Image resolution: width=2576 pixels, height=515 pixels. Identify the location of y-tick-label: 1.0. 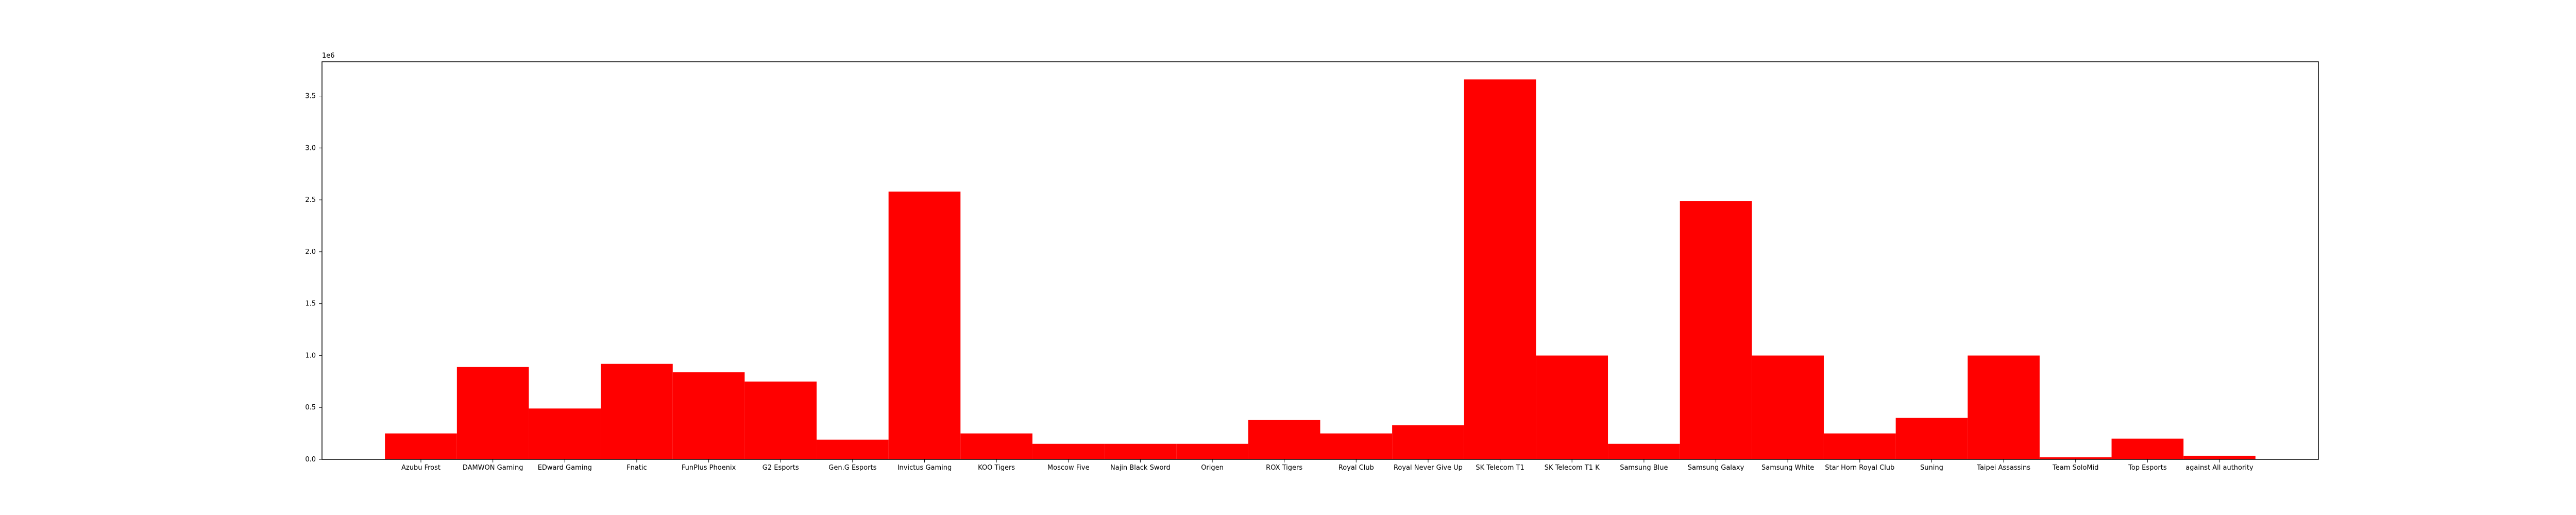
(310, 355).